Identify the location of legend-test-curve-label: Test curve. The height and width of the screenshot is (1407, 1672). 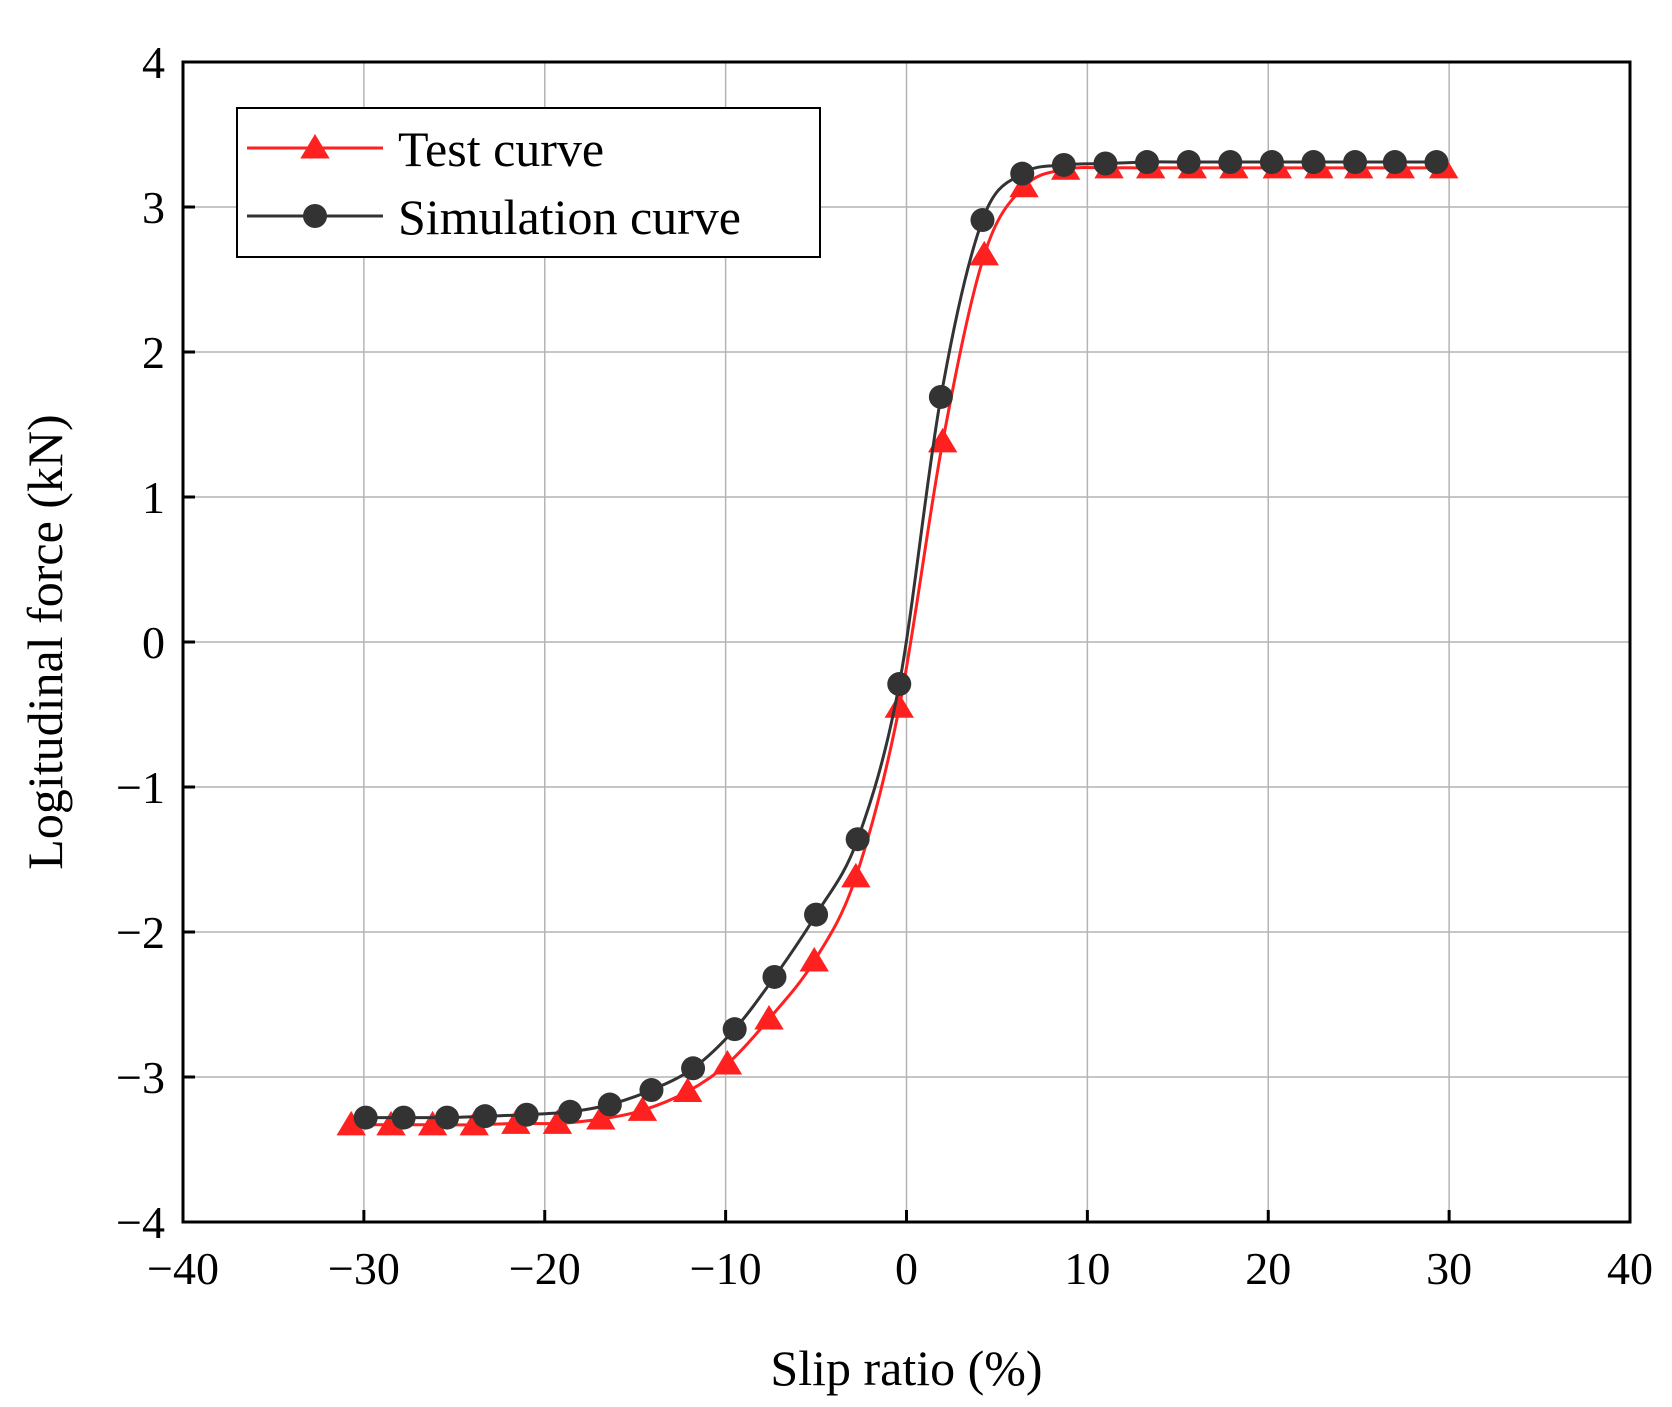
(501, 149).